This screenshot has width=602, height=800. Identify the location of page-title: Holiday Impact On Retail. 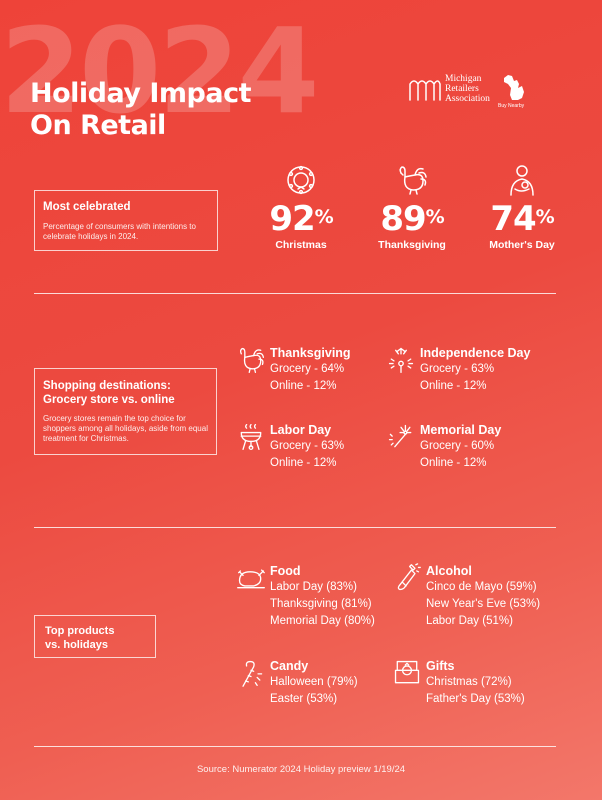
(141, 110).